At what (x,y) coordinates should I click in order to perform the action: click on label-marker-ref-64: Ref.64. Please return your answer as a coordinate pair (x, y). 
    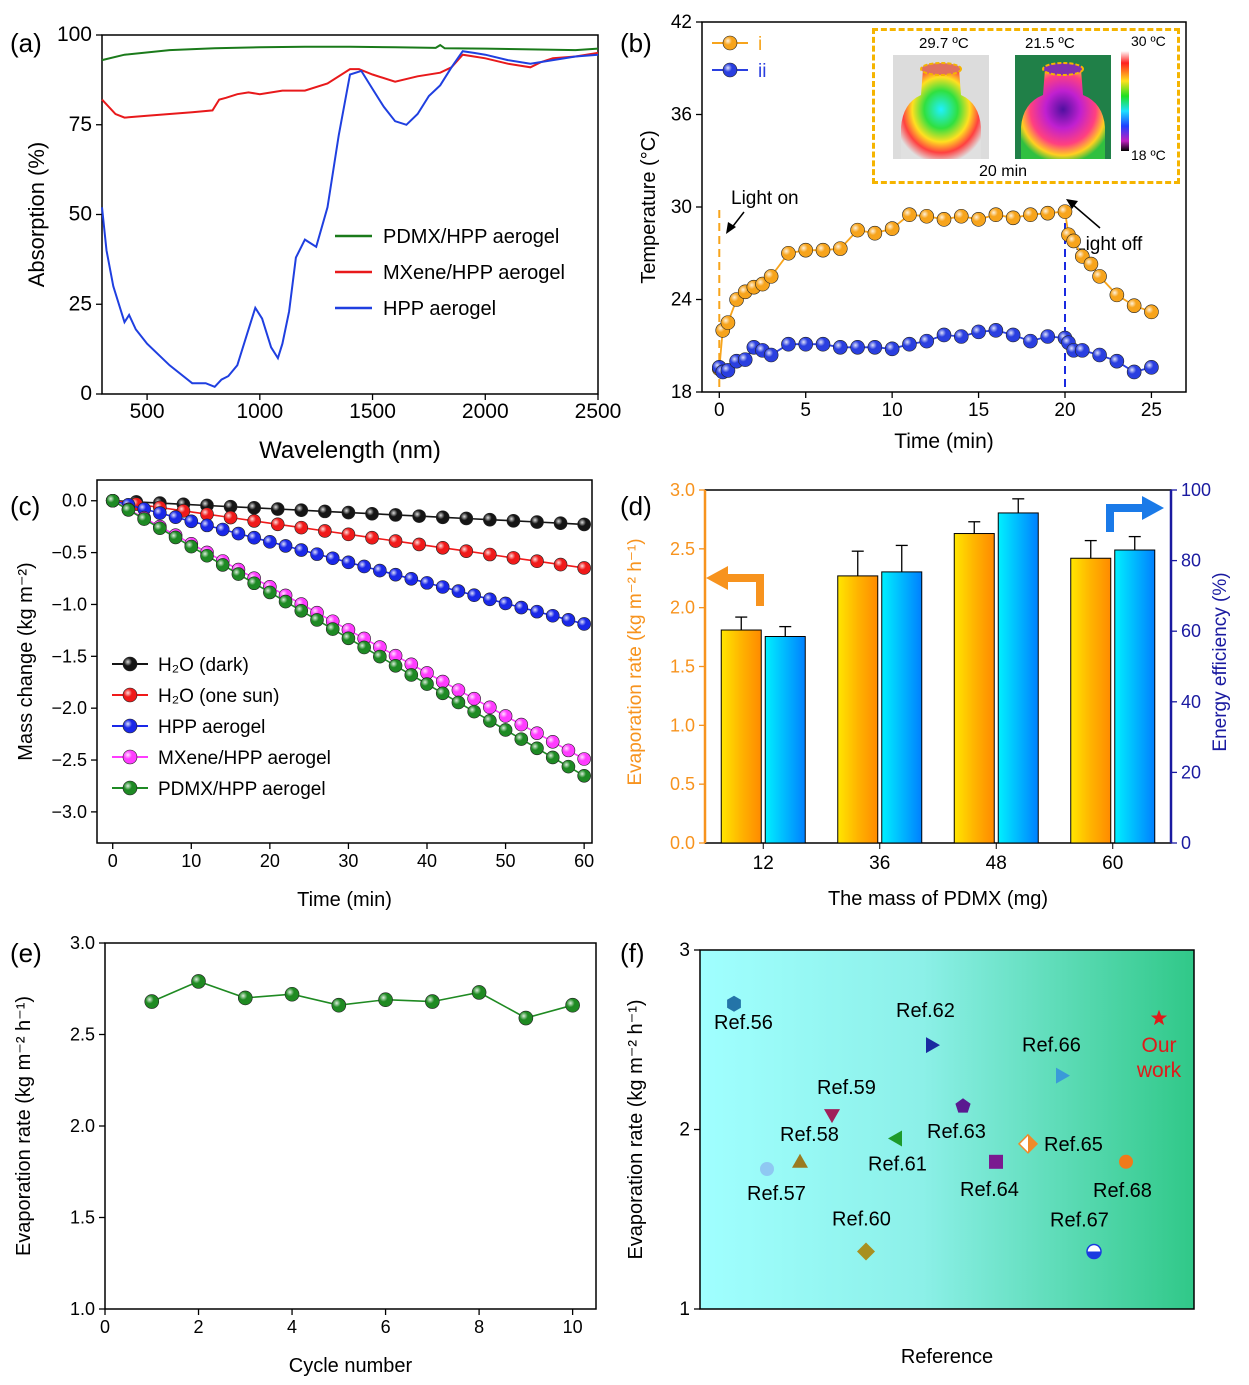
    Looking at the image, I should click on (989, 1190).